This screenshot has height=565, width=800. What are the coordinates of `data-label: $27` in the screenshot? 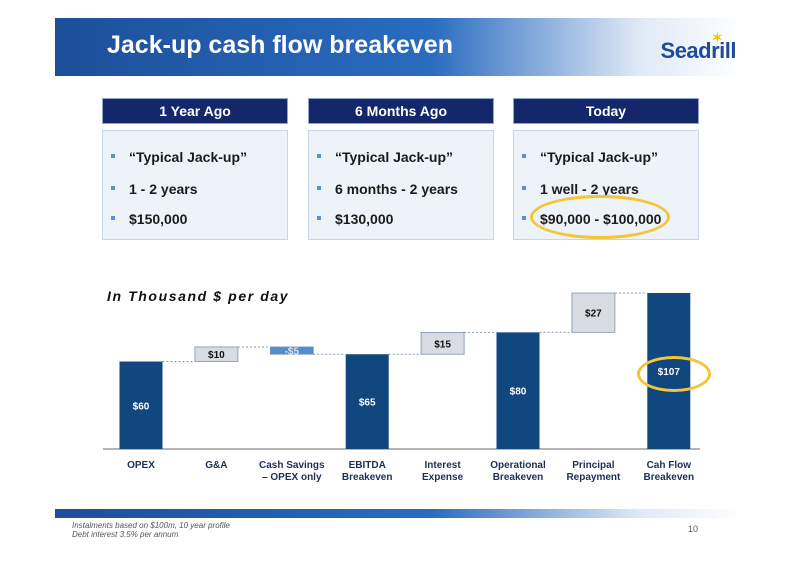 It's located at (593, 314).